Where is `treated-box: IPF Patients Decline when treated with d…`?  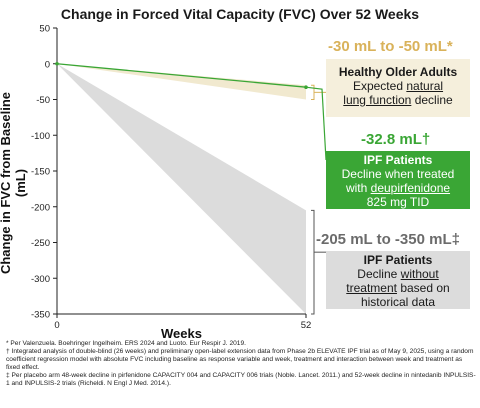 treated-box: IPF Patients Decline when treated with d… is located at coordinates (398, 180).